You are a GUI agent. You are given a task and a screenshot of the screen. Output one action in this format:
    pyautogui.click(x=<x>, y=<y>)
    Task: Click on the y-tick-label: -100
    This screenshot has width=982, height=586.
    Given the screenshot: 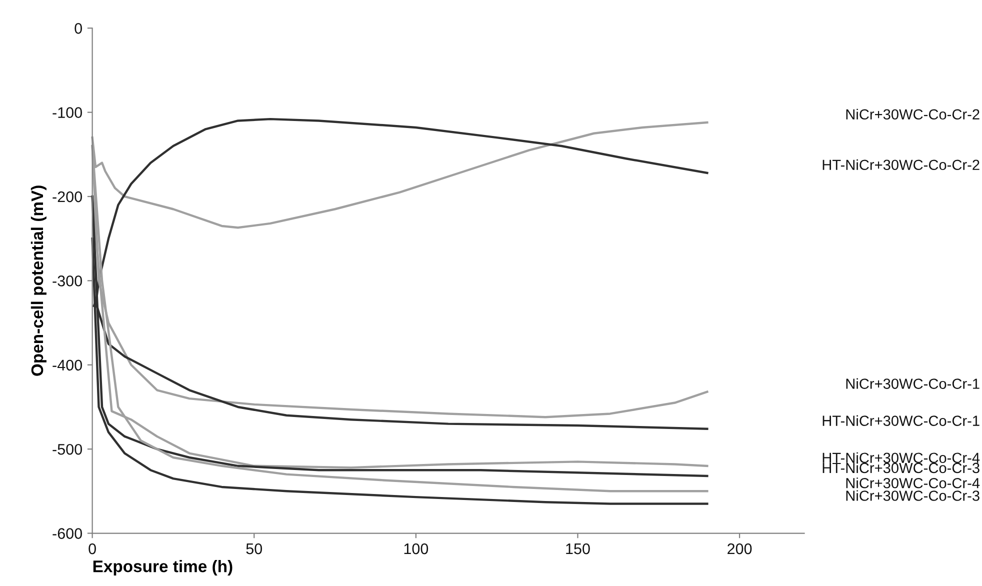 What is the action you would take?
    pyautogui.click(x=67, y=112)
    